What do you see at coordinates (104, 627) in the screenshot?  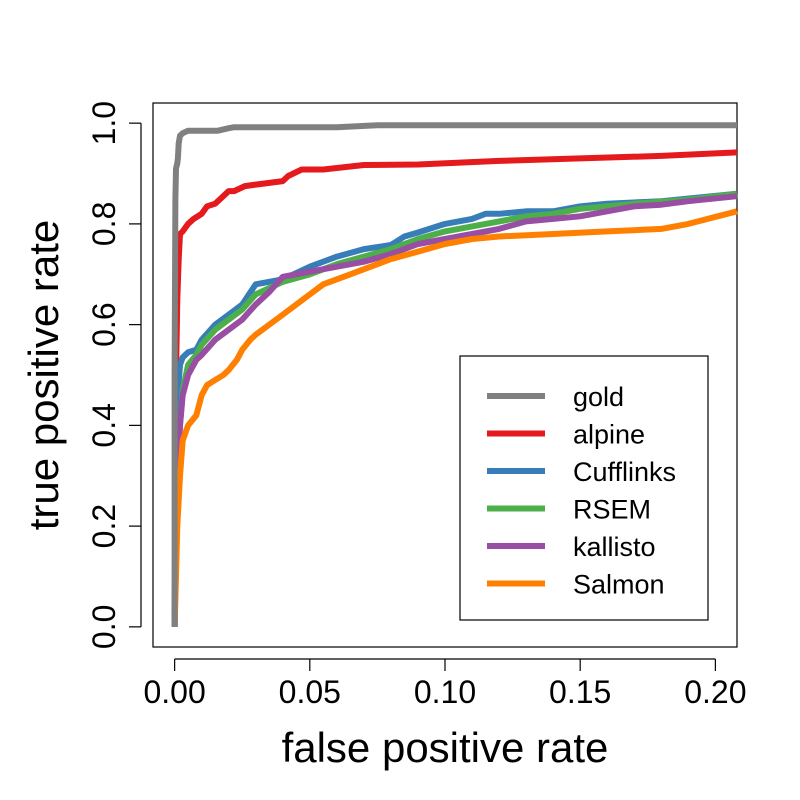 I see `y-tick-label: 0.0` at bounding box center [104, 627].